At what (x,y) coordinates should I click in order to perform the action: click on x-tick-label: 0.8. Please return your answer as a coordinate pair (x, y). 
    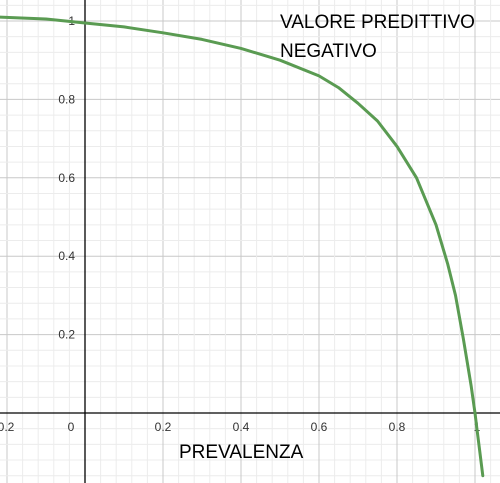
    Looking at the image, I should click on (397, 427).